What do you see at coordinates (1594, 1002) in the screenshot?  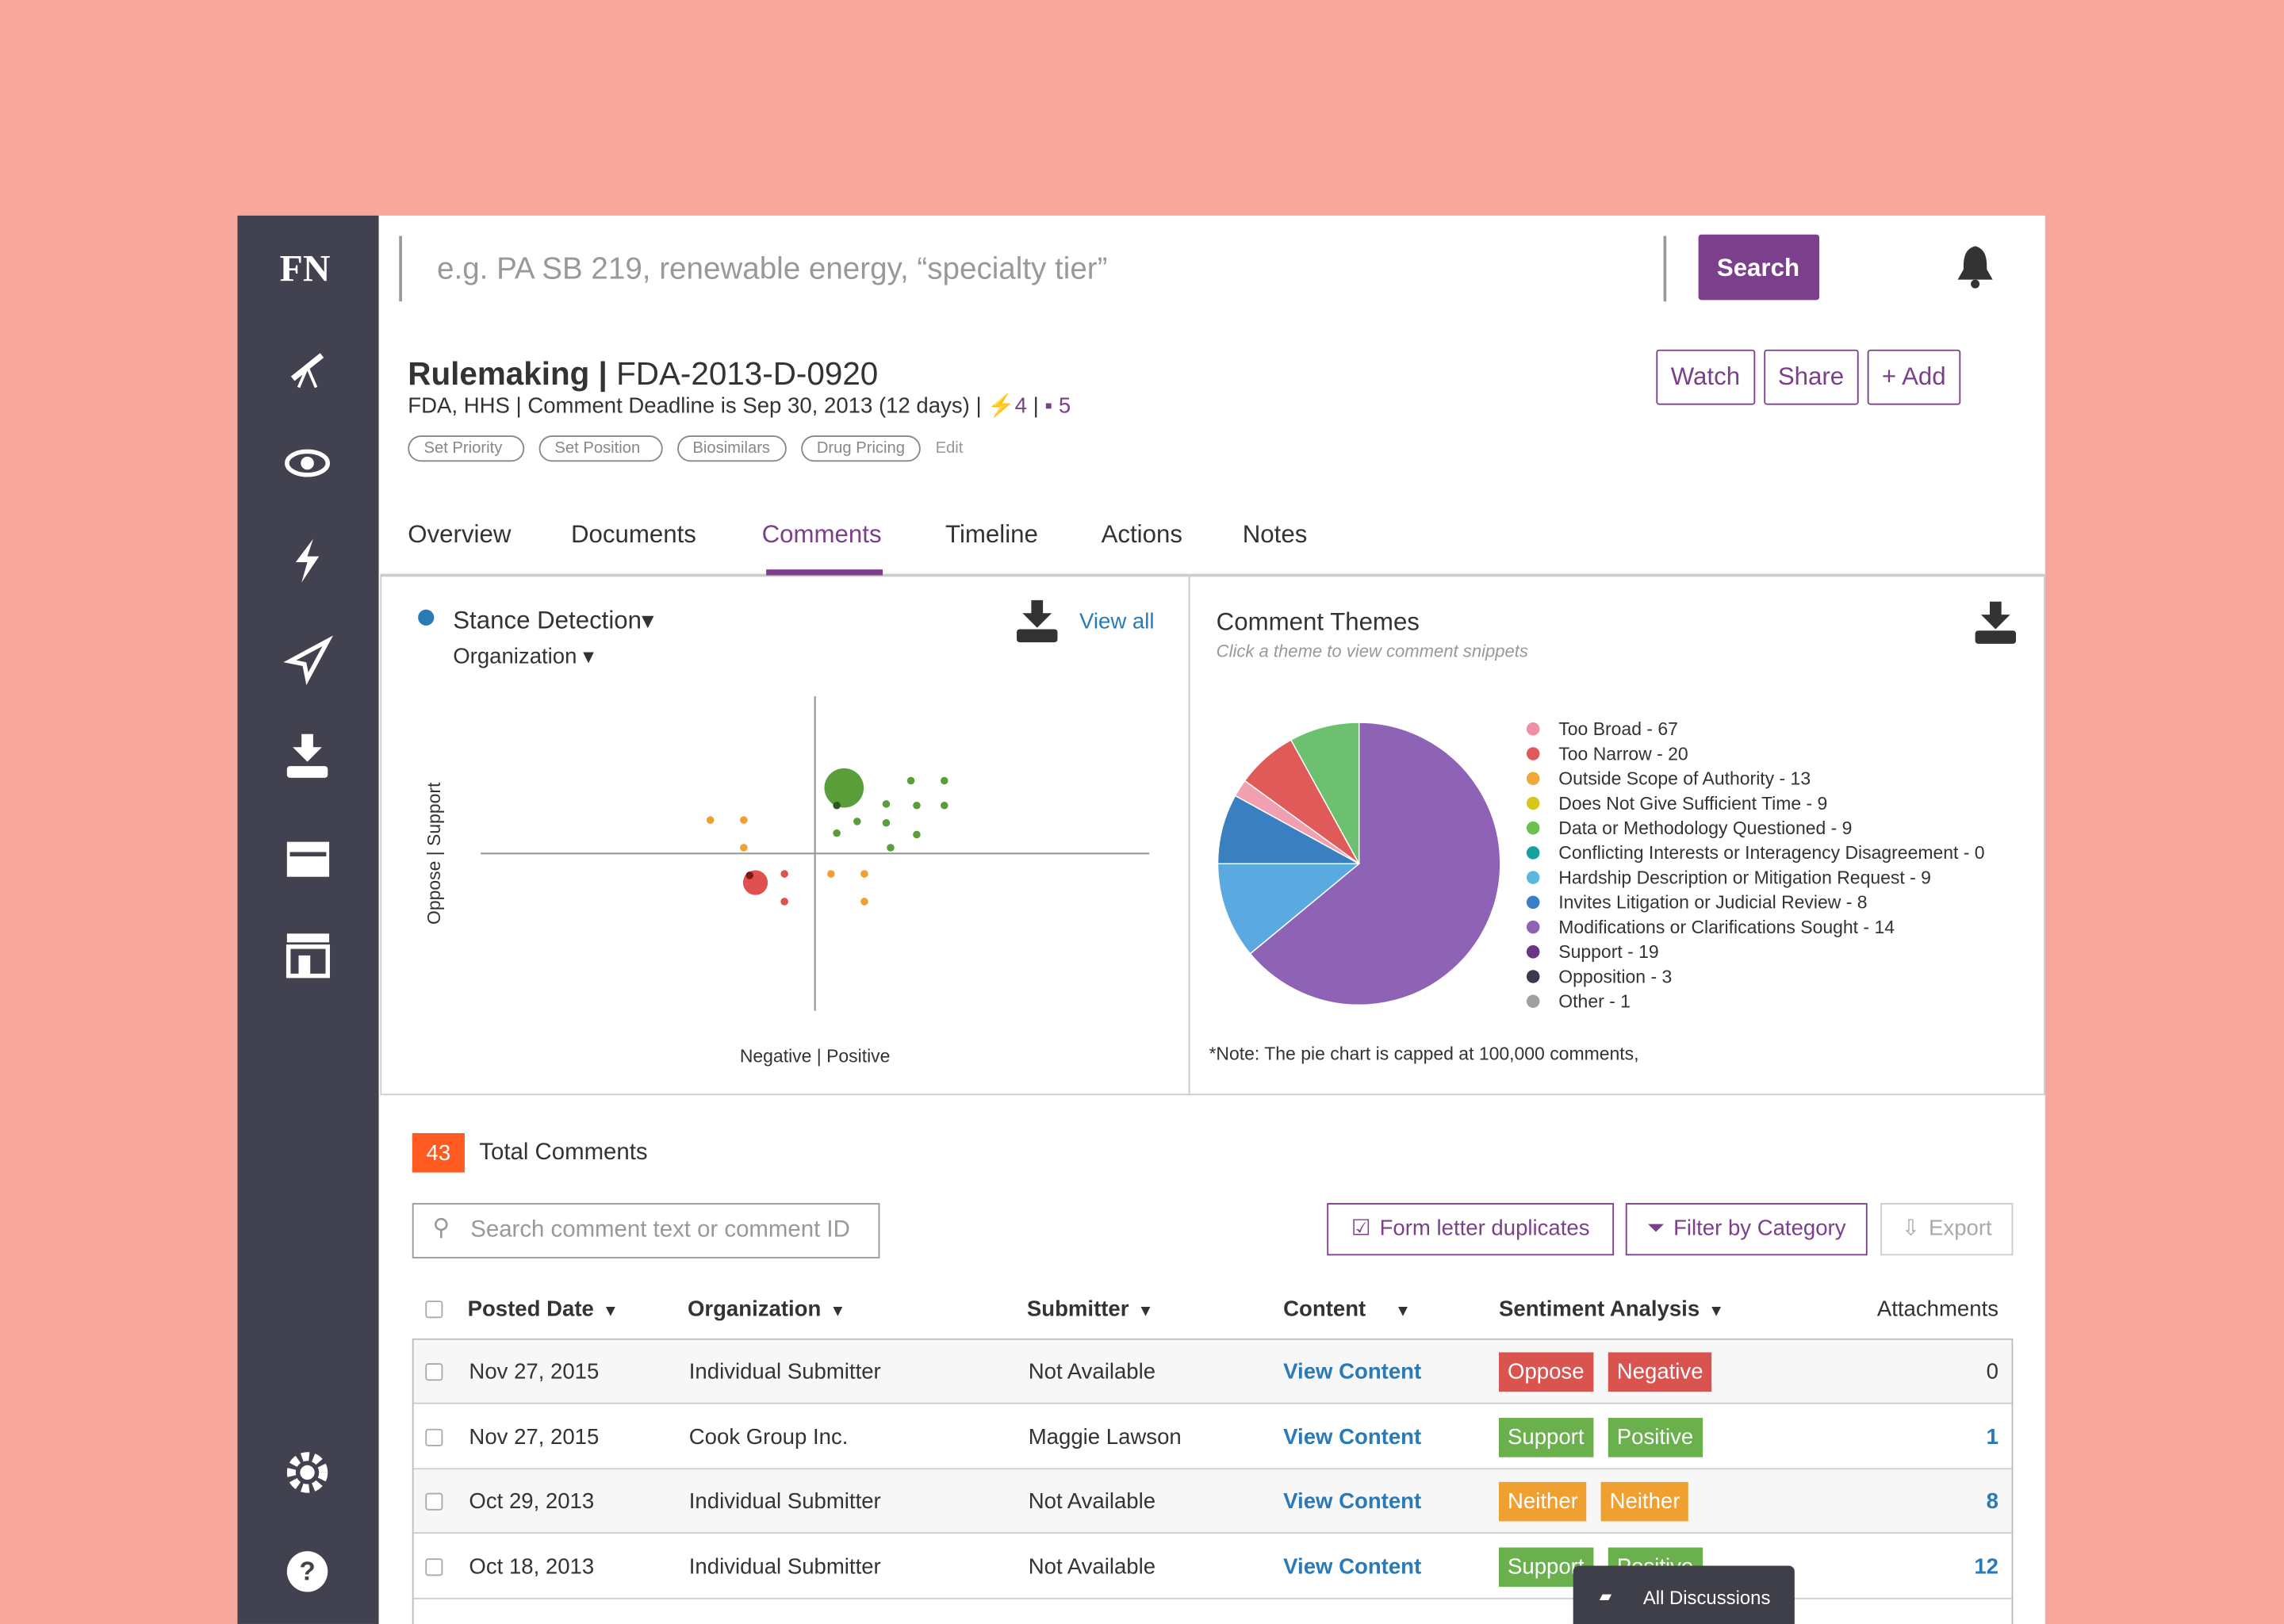 I see `legend-item: Other - 1` at bounding box center [1594, 1002].